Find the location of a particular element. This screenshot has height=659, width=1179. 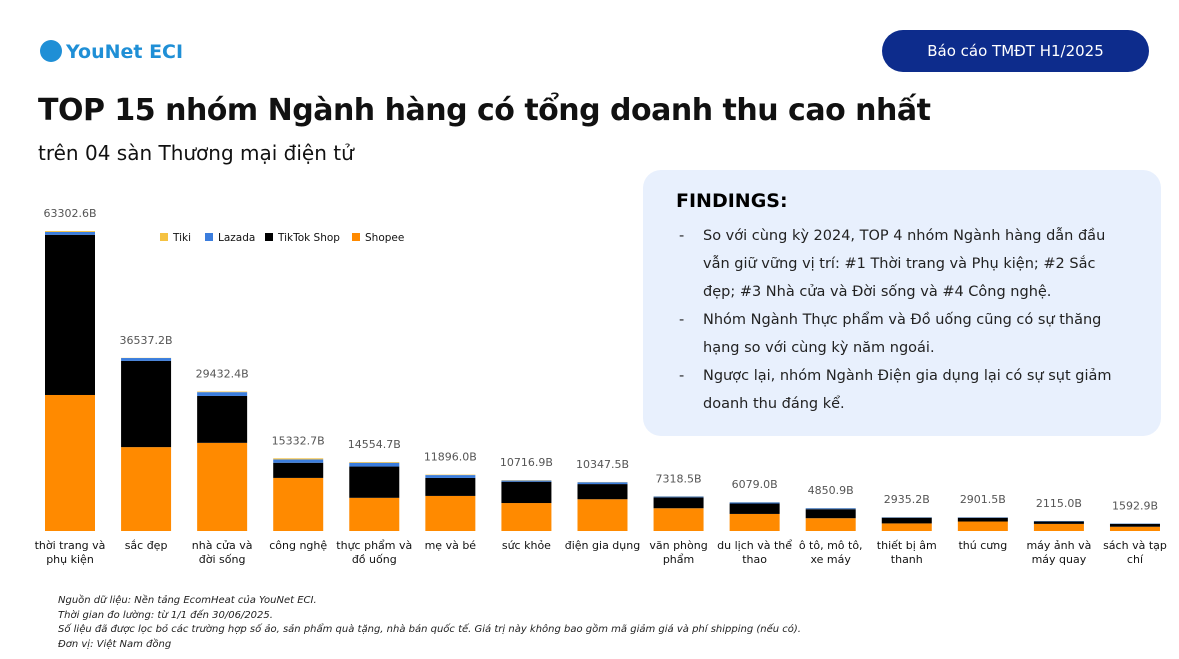

total-label: 1592.9B is located at coordinates (1135, 505).